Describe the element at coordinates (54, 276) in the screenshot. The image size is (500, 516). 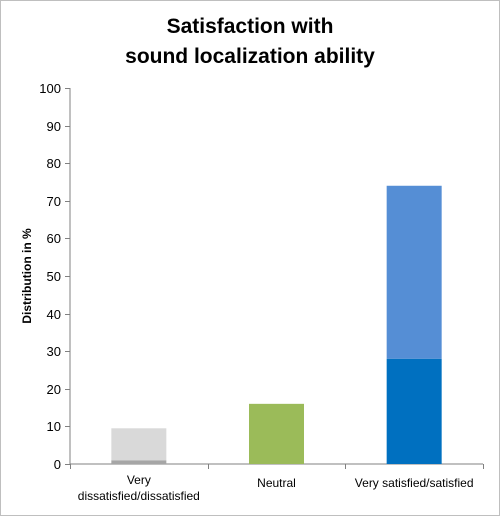
I see `y-tick-label: 50` at that location.